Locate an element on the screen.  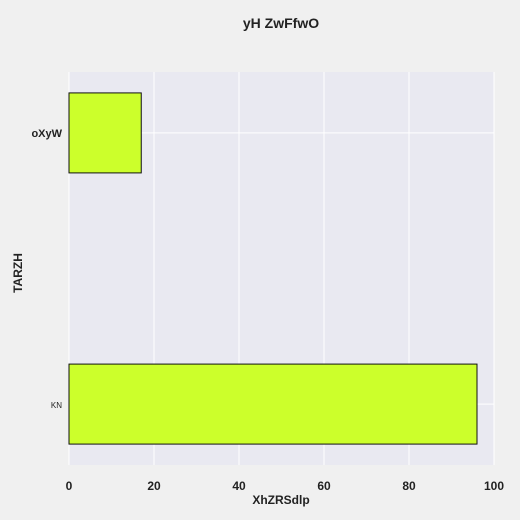
x-tick-label: 40 is located at coordinates (239, 486).